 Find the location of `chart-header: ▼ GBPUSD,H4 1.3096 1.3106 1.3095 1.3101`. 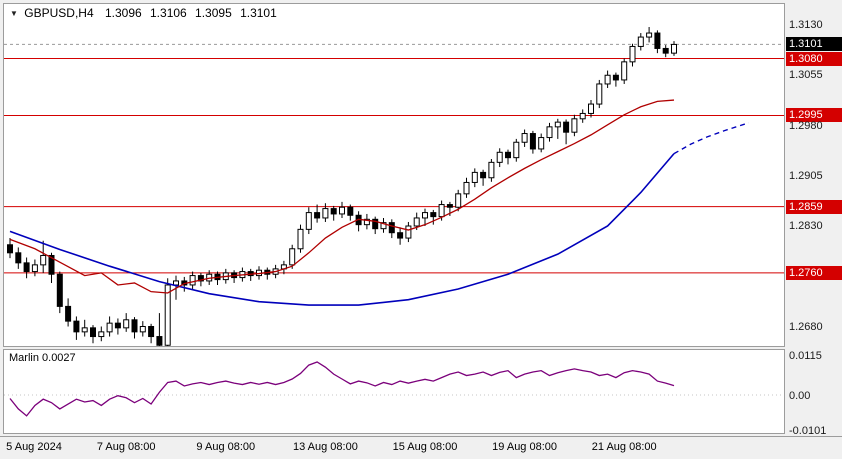

chart-header: ▼ GBPUSD,H4 1.3096 1.3106 1.3095 1.3101 is located at coordinates (143, 13).